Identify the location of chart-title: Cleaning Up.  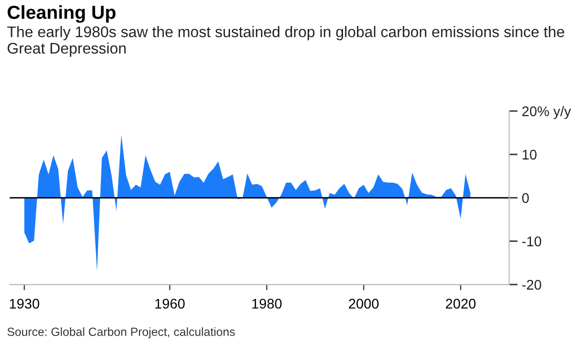
(62, 14).